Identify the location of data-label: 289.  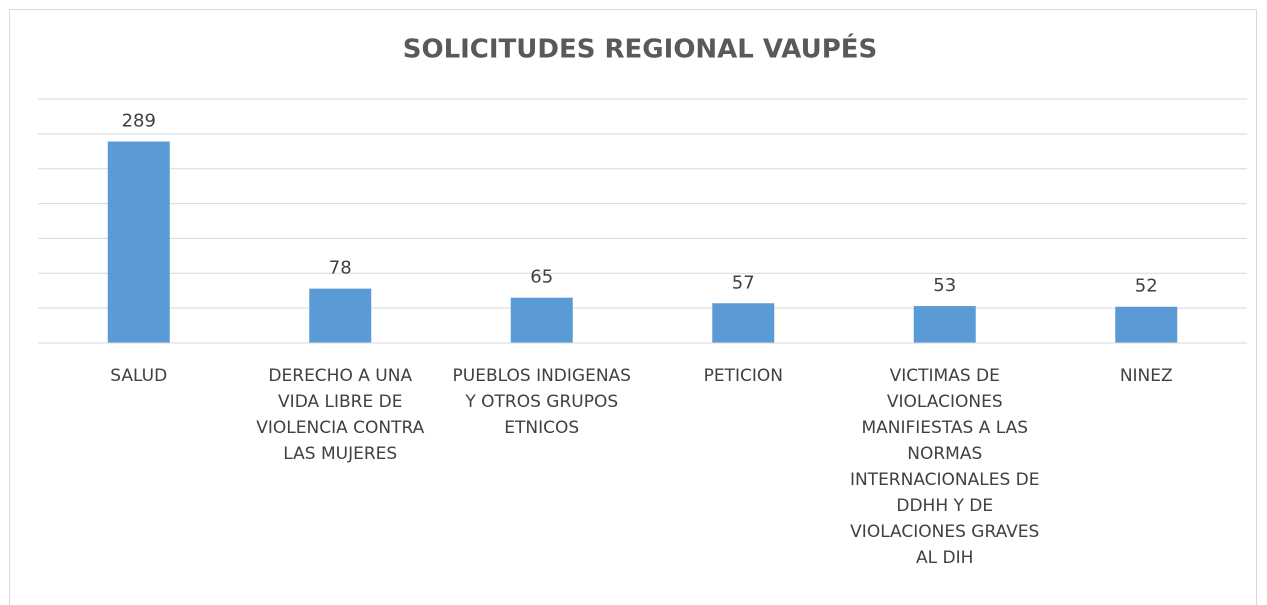
(139, 121).